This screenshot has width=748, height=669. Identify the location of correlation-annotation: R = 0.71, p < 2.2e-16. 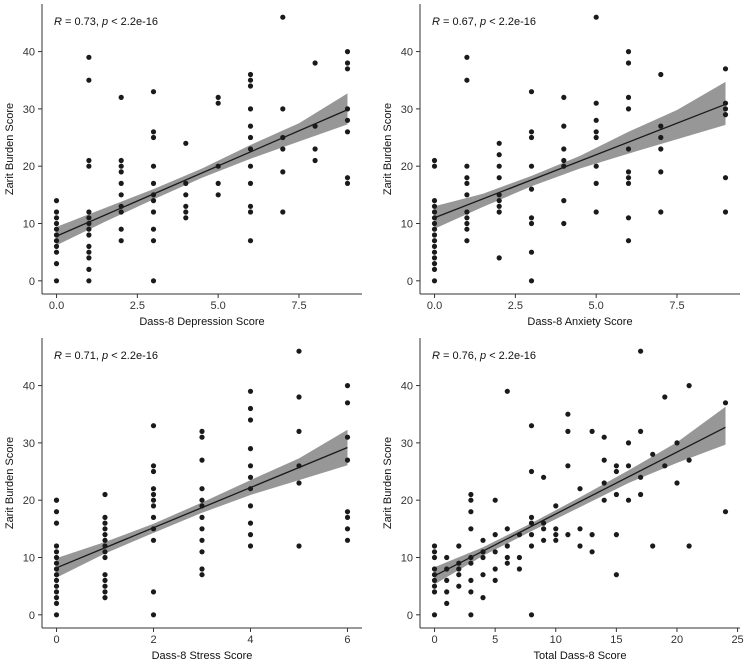
(106, 356).